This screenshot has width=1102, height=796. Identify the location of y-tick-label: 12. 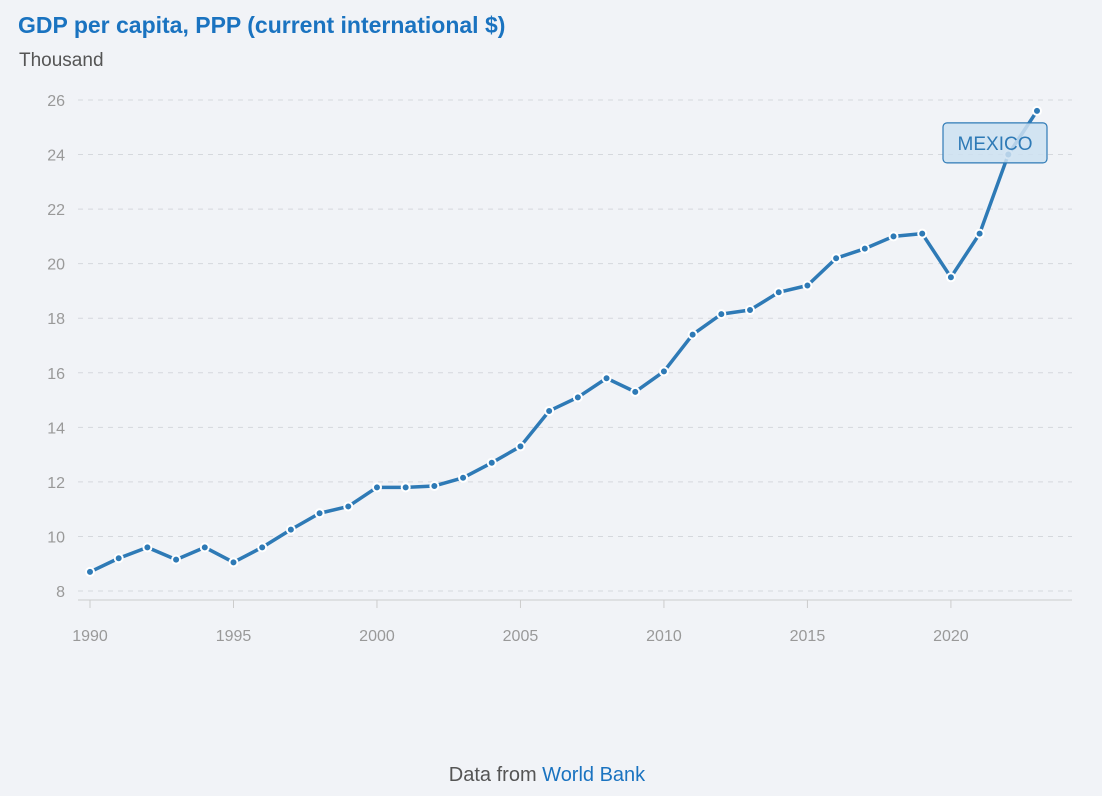
(56, 483).